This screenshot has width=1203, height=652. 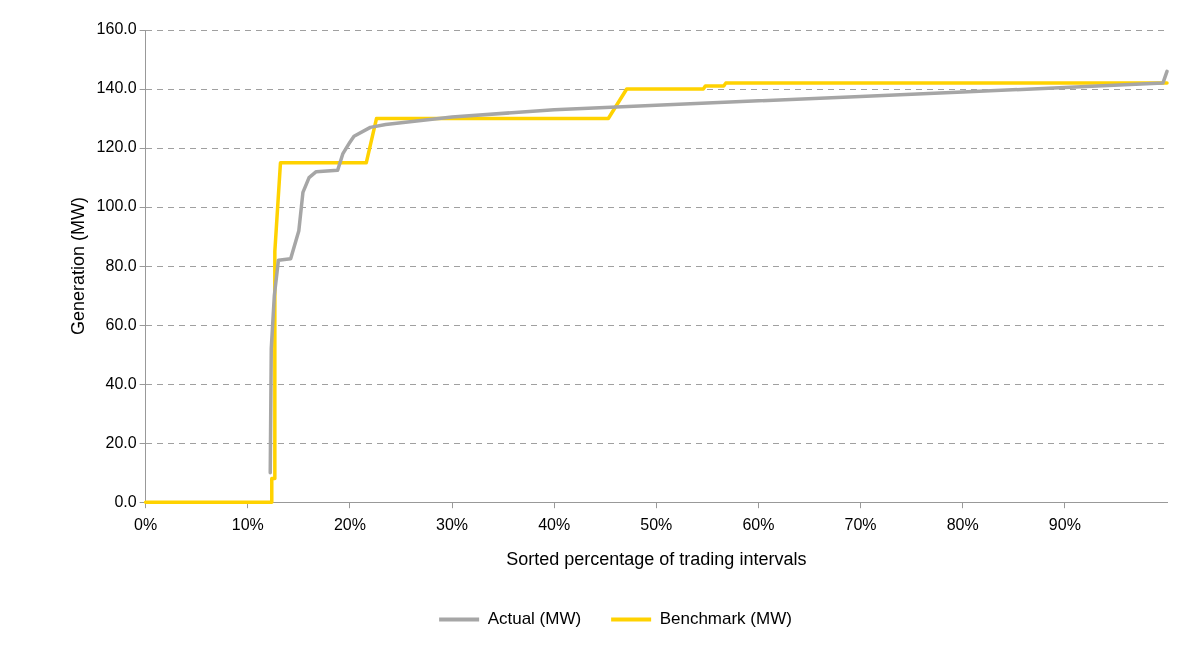 What do you see at coordinates (116, 147) in the screenshot?
I see `y-tick-label: 120.0` at bounding box center [116, 147].